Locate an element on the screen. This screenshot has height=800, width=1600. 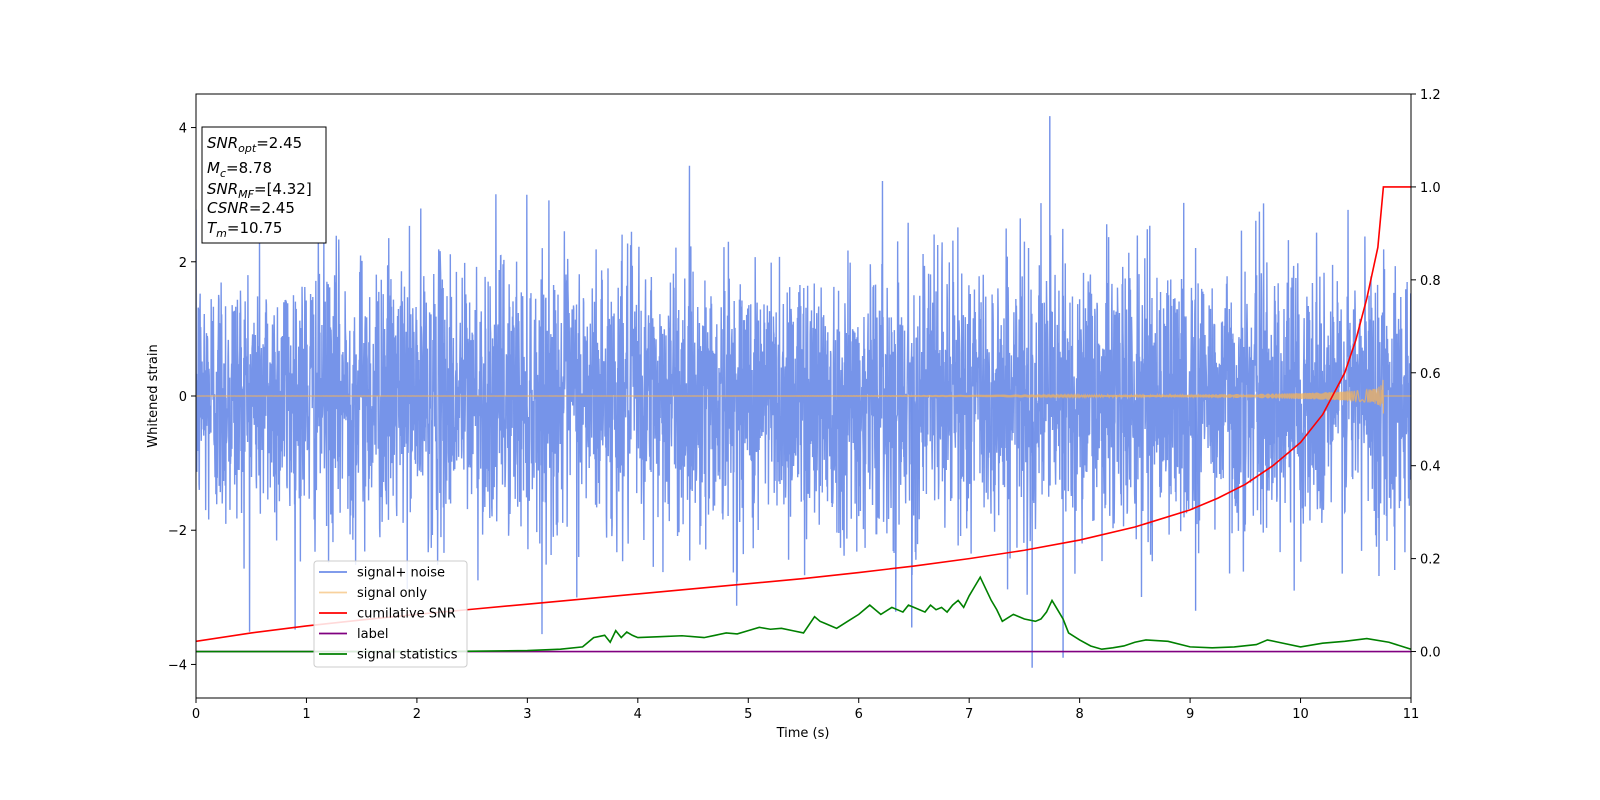
y-right-tick-label: 0.8 is located at coordinates (1430, 281).